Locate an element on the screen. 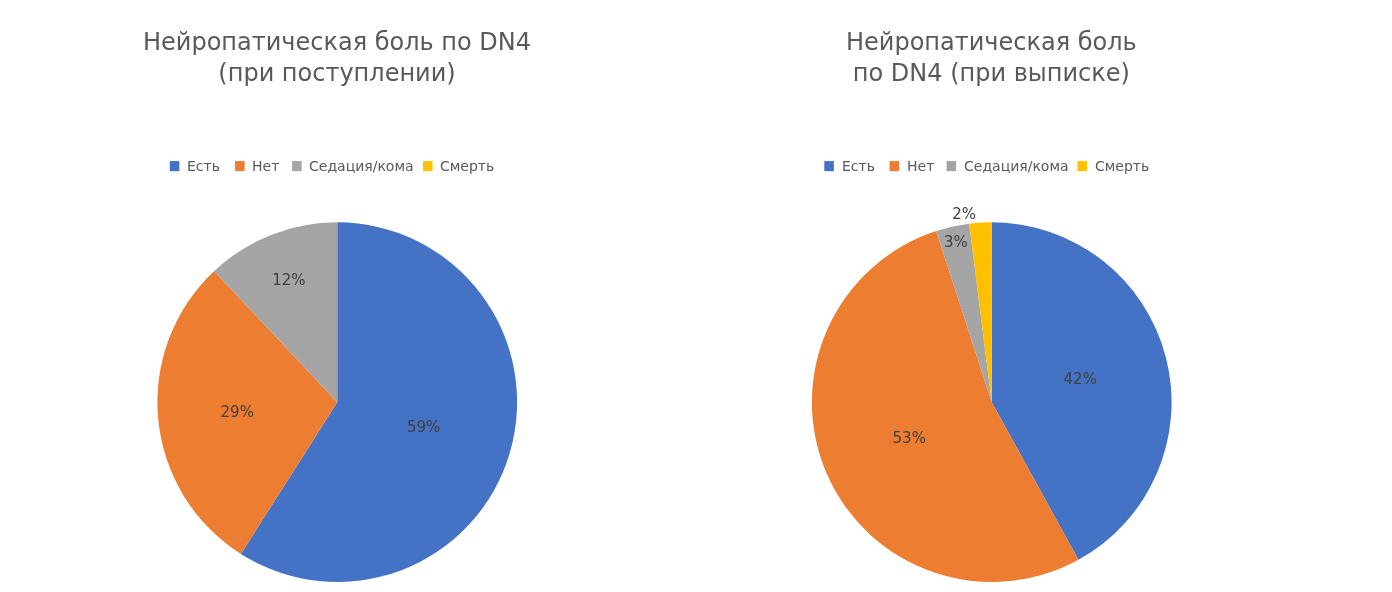  chart-title: Нейропатическая боль по DN4 (при выписке) is located at coordinates (991, 58).